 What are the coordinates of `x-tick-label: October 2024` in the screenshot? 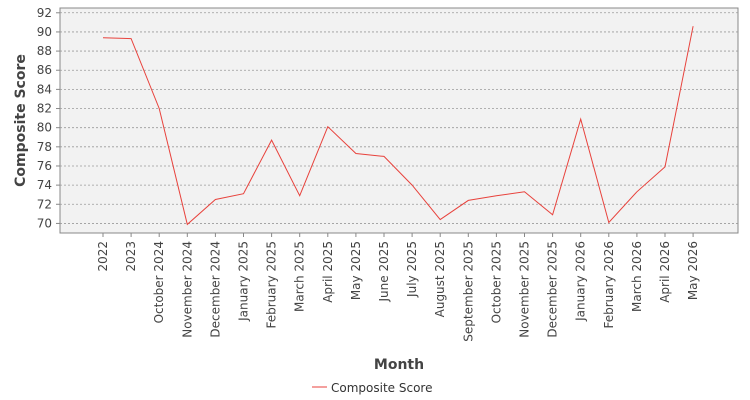 It's located at (159, 282).